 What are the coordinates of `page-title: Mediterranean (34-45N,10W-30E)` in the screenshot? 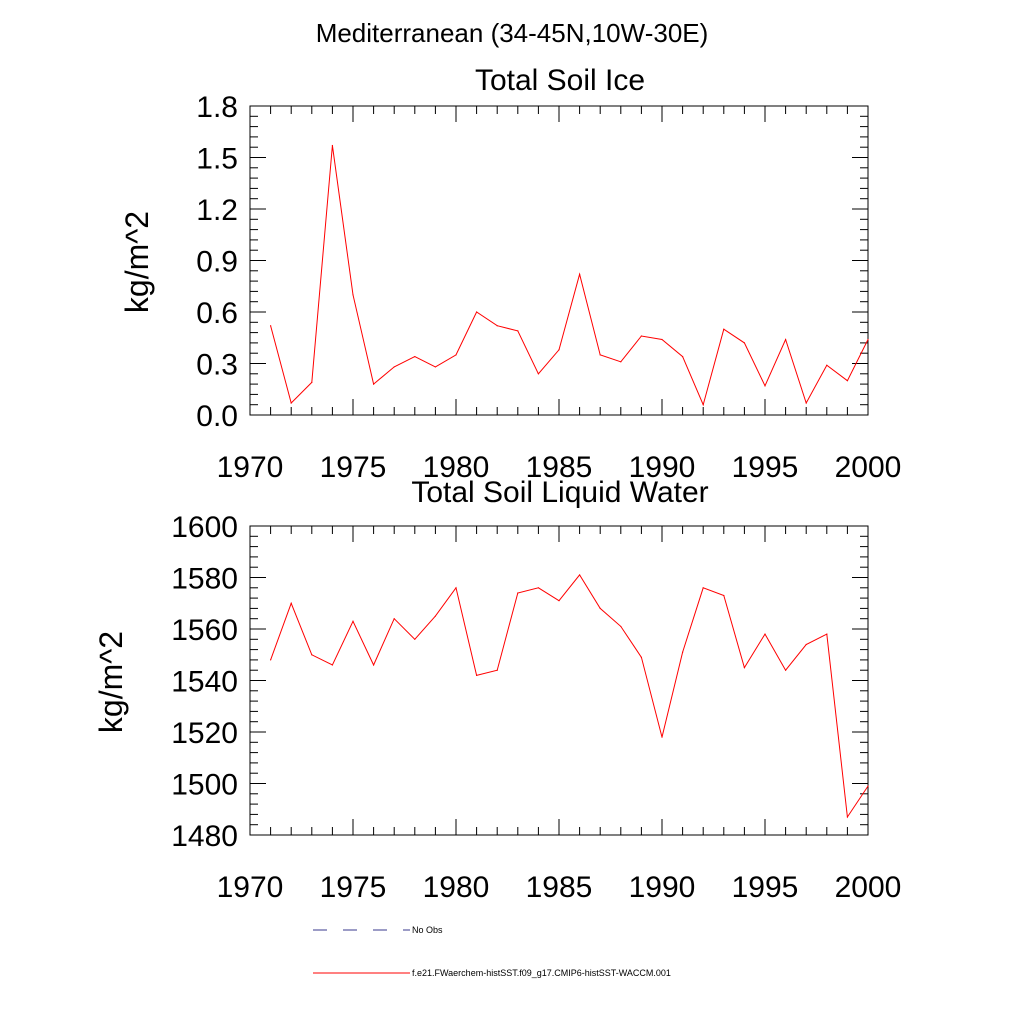 It's located at (512, 33).